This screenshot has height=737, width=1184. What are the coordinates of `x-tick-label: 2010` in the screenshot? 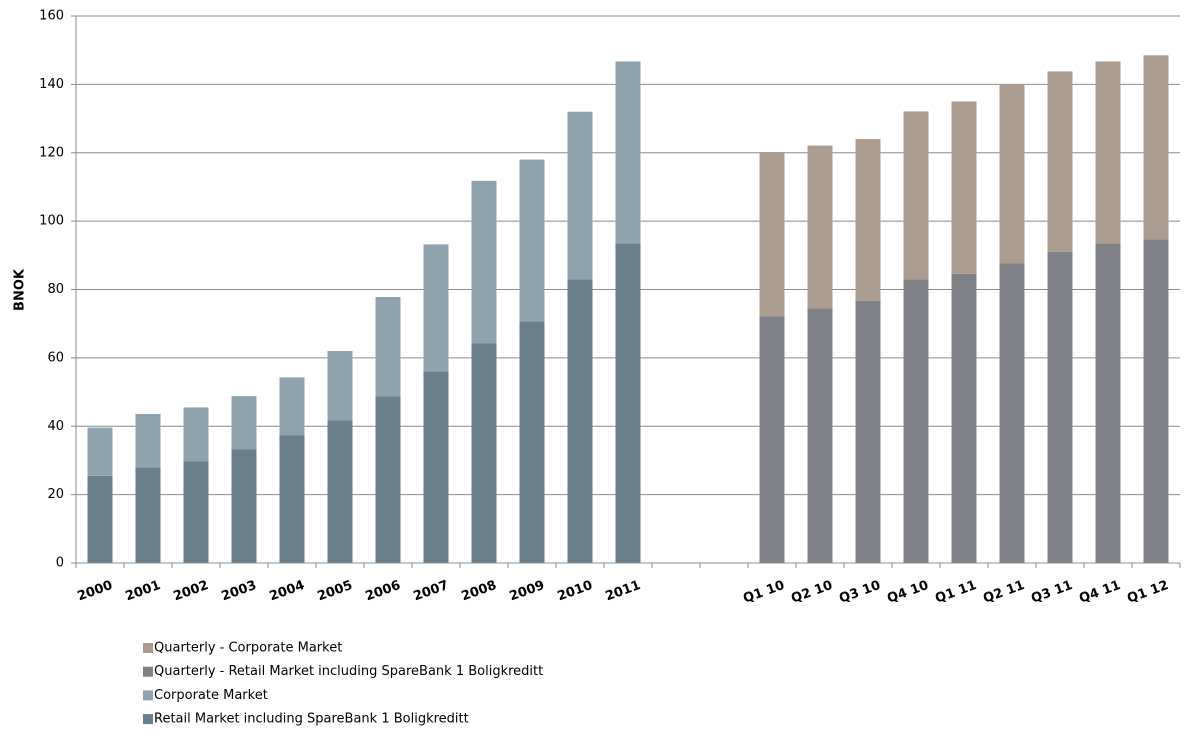 It's located at (574, 591).